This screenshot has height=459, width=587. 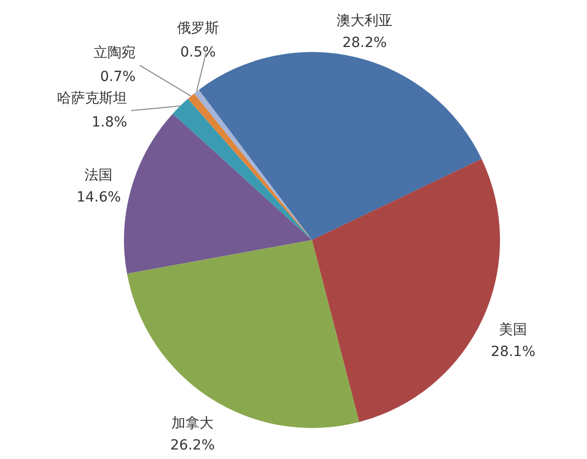 What do you see at coordinates (193, 424) in the screenshot?
I see `slice-label: 加拿大` at bounding box center [193, 424].